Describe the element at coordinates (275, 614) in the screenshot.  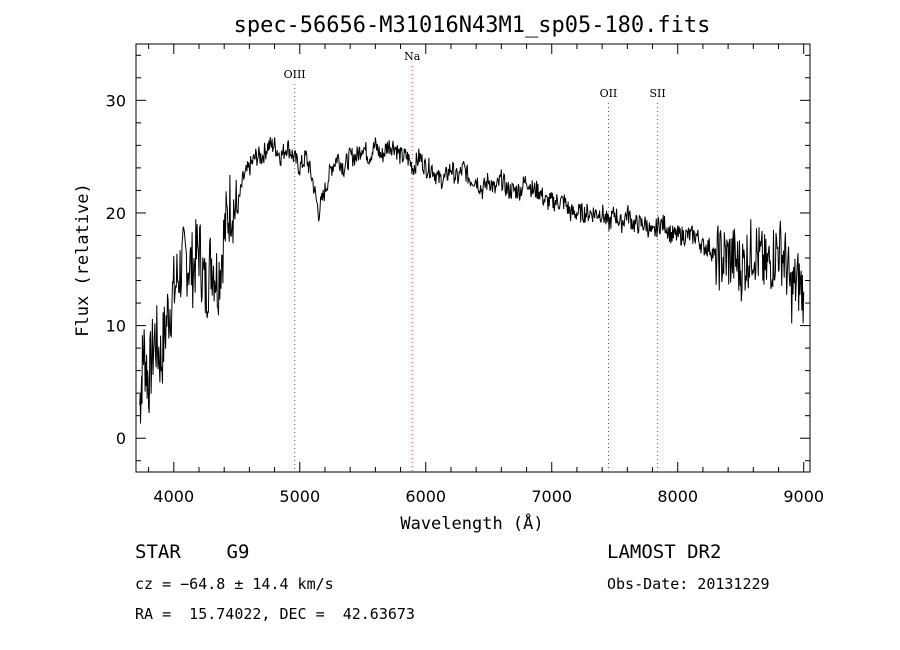
I see `coordinates: RA = 15.74022, DEC = 42.63673` at that location.